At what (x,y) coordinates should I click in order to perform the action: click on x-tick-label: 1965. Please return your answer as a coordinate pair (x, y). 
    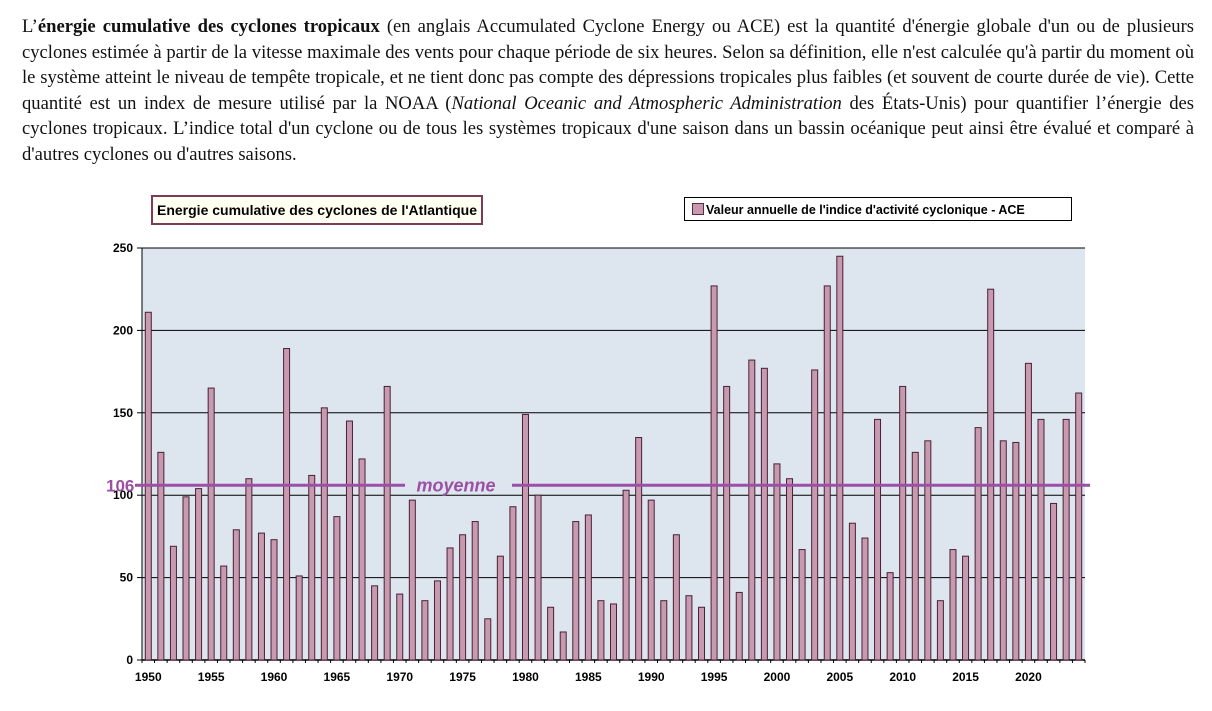
    Looking at the image, I should click on (337, 677).